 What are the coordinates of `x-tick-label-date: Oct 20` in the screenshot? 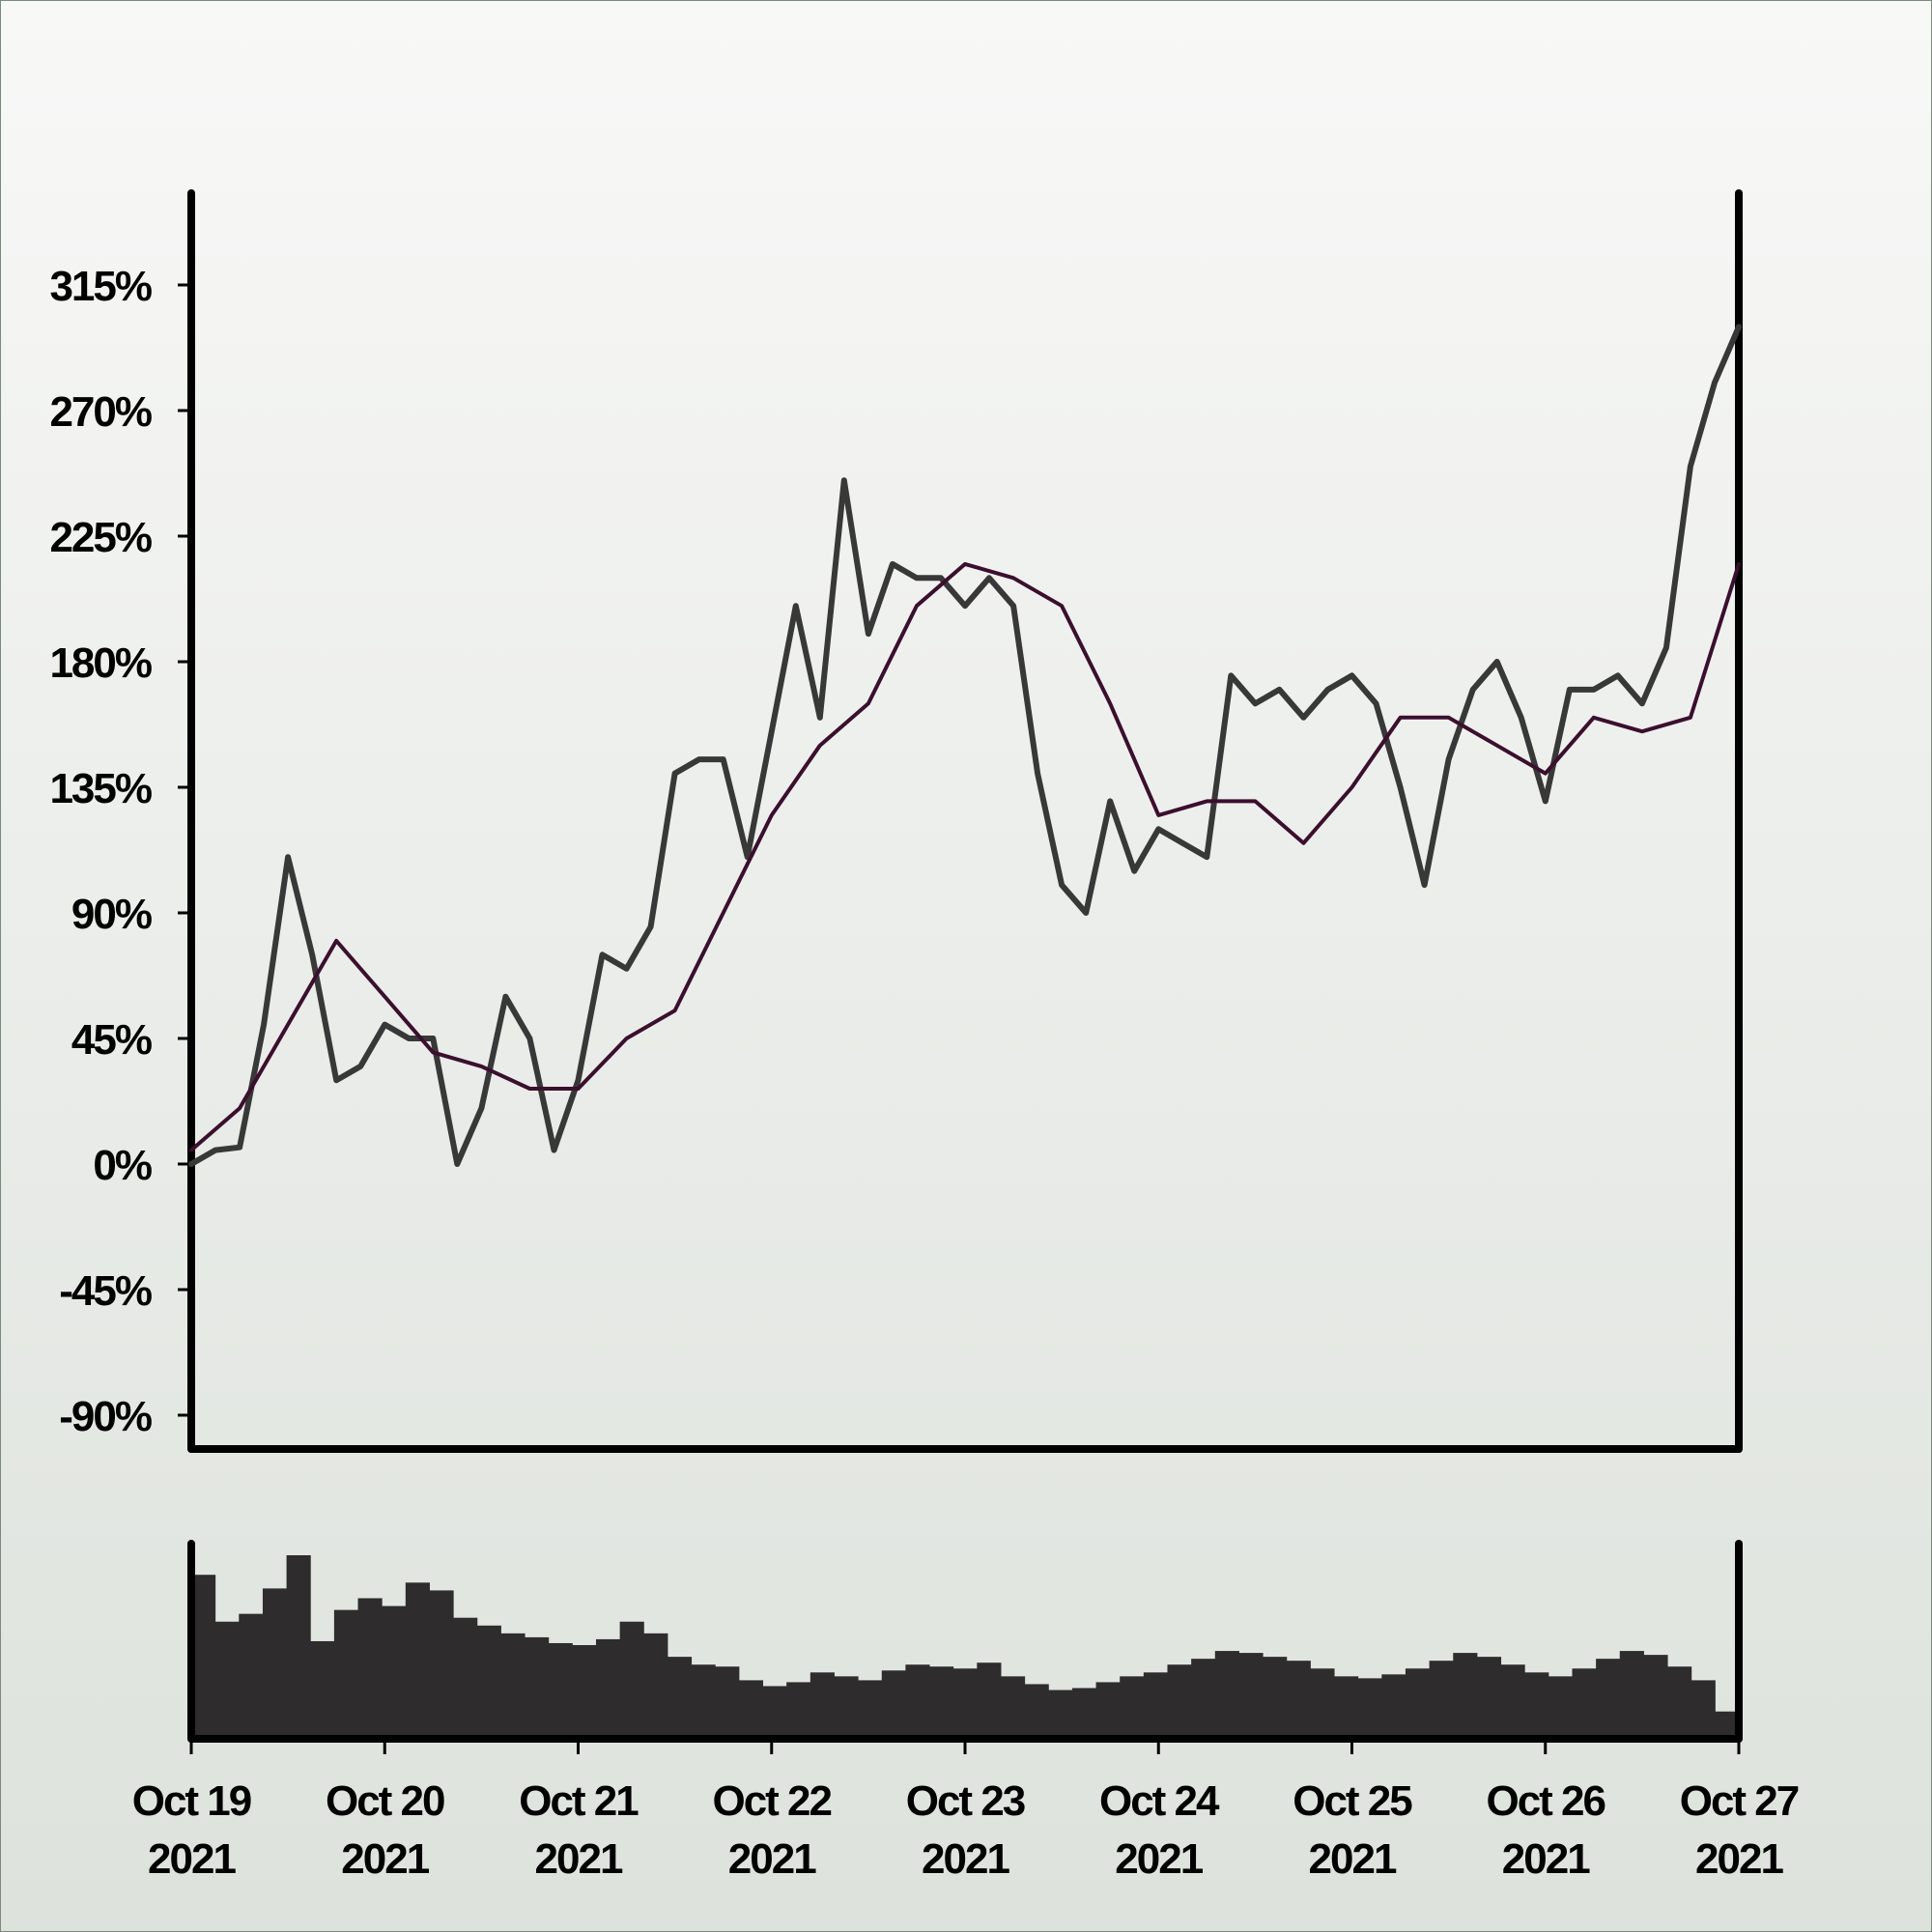 It's located at (385, 1801).